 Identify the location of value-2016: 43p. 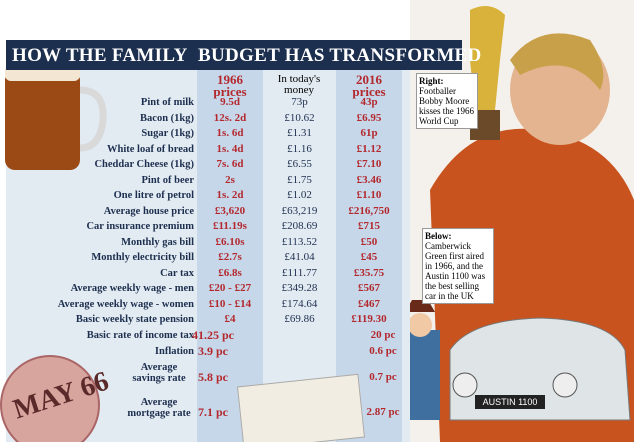
(369, 102).